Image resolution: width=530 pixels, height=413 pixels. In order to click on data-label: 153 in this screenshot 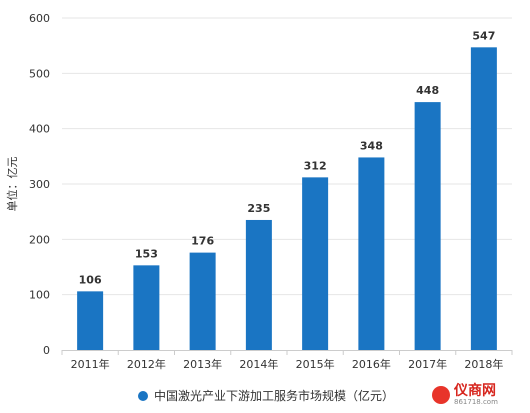, I will do `click(146, 253)`.